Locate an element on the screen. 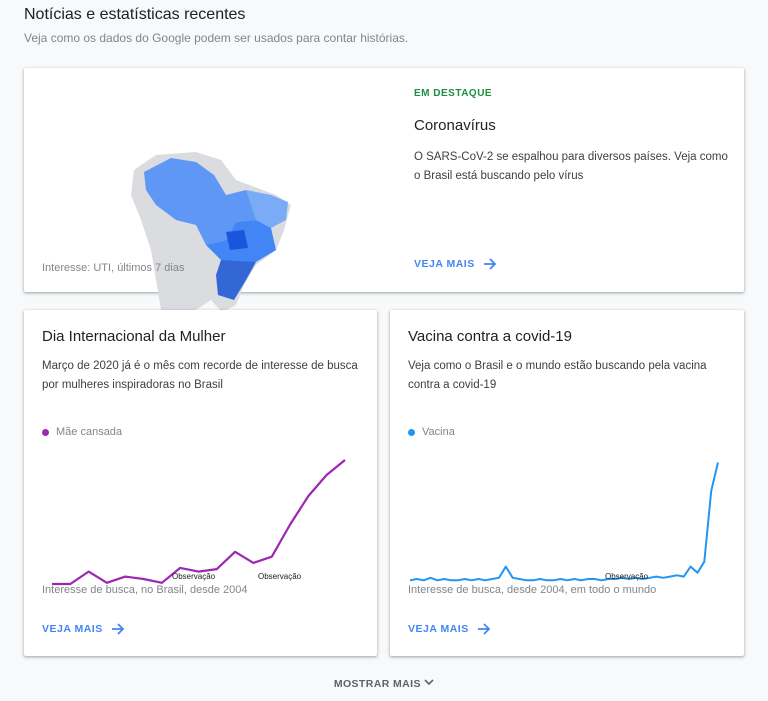 The width and height of the screenshot is (768, 701). card-title: Dia Internacional da Mulher is located at coordinates (134, 336).